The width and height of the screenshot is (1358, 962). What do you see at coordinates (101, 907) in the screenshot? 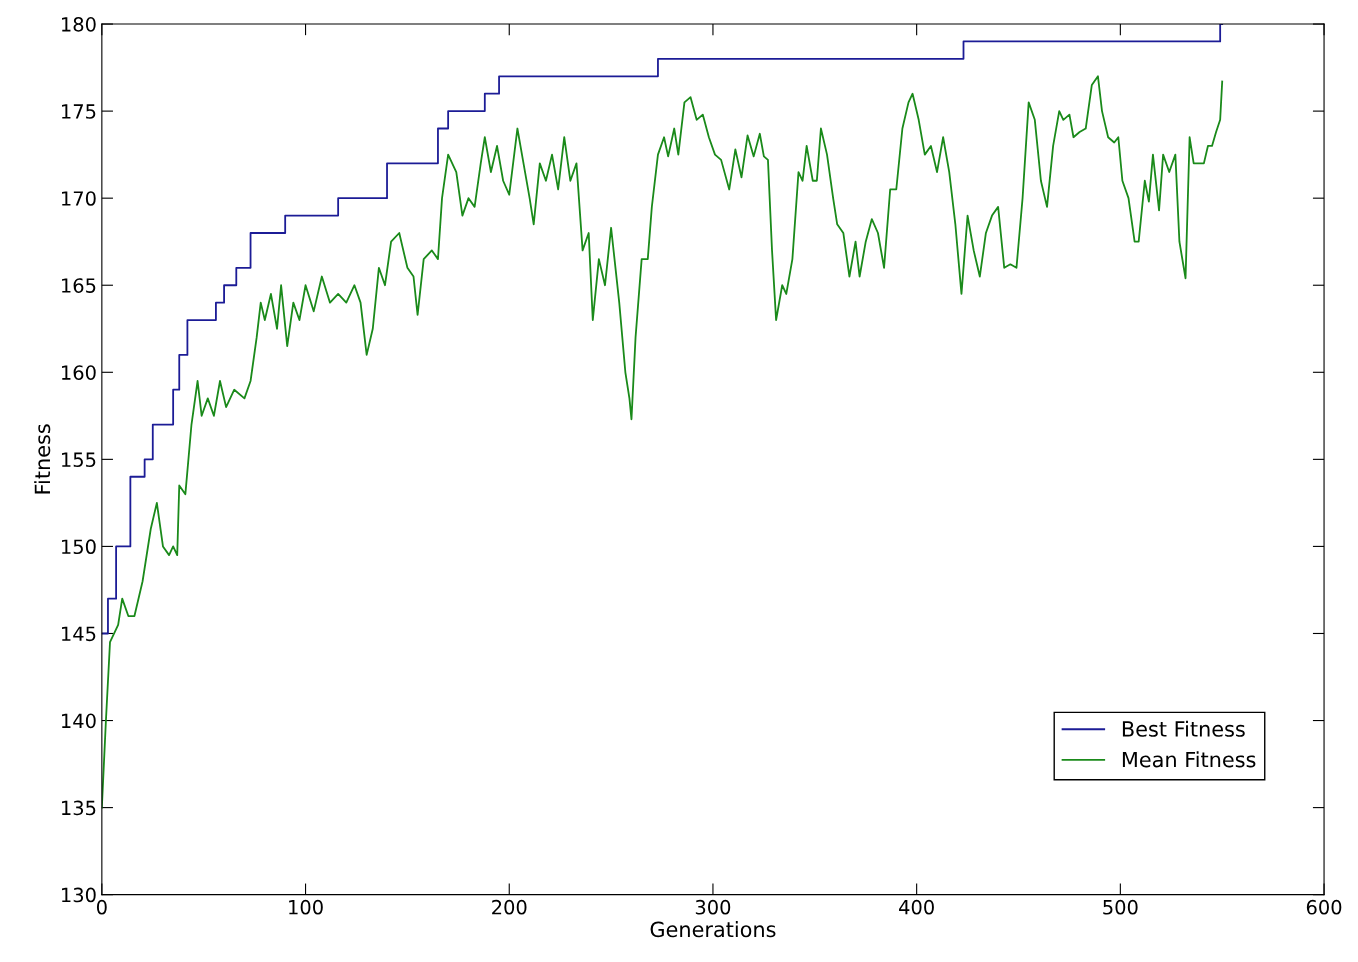
I see `x-tick-label: 0` at bounding box center [101, 907].